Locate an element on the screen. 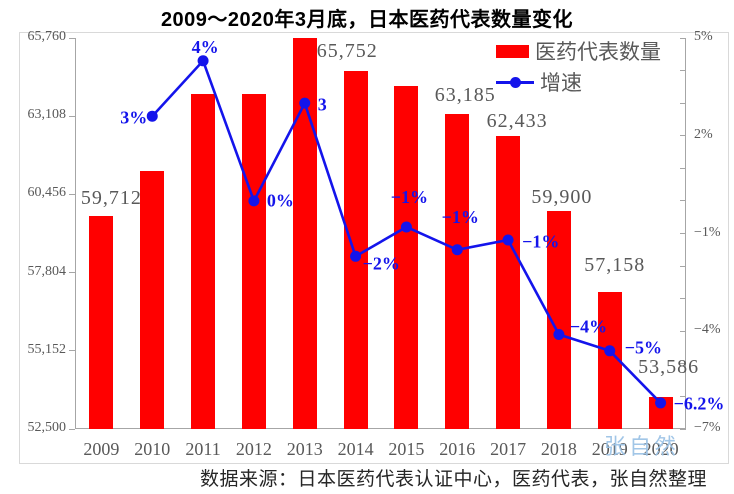 This screenshot has height=494, width=734. right-axis-tick-label: 2% is located at coordinates (703, 134).